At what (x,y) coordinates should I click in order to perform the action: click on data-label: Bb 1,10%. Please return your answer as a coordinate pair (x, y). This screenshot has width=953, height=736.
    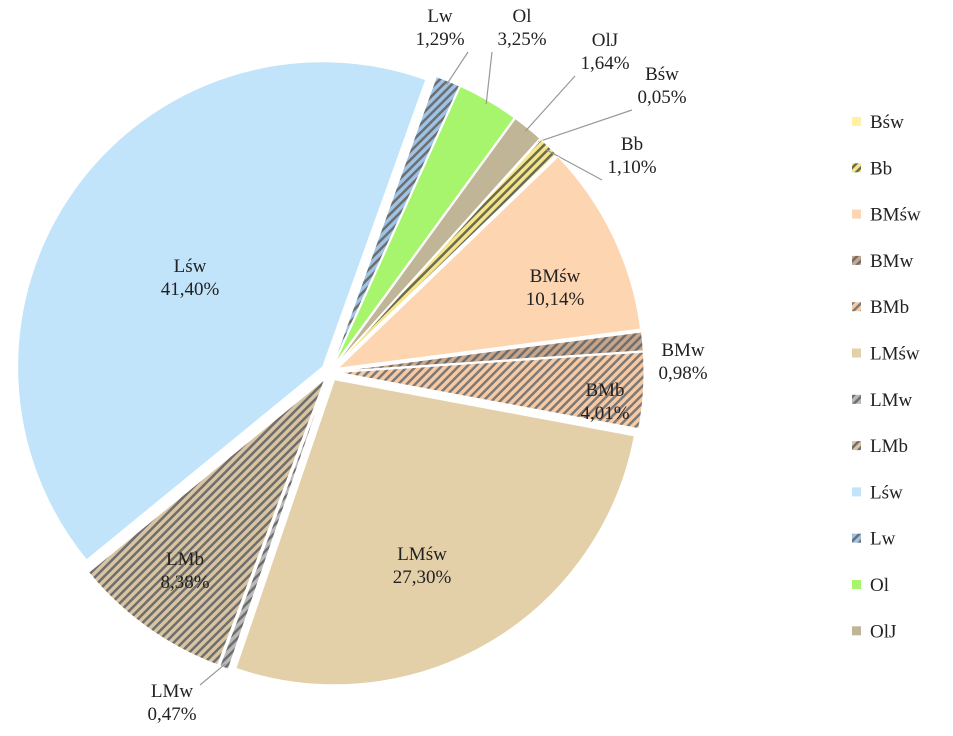
    Looking at the image, I should click on (631, 156).